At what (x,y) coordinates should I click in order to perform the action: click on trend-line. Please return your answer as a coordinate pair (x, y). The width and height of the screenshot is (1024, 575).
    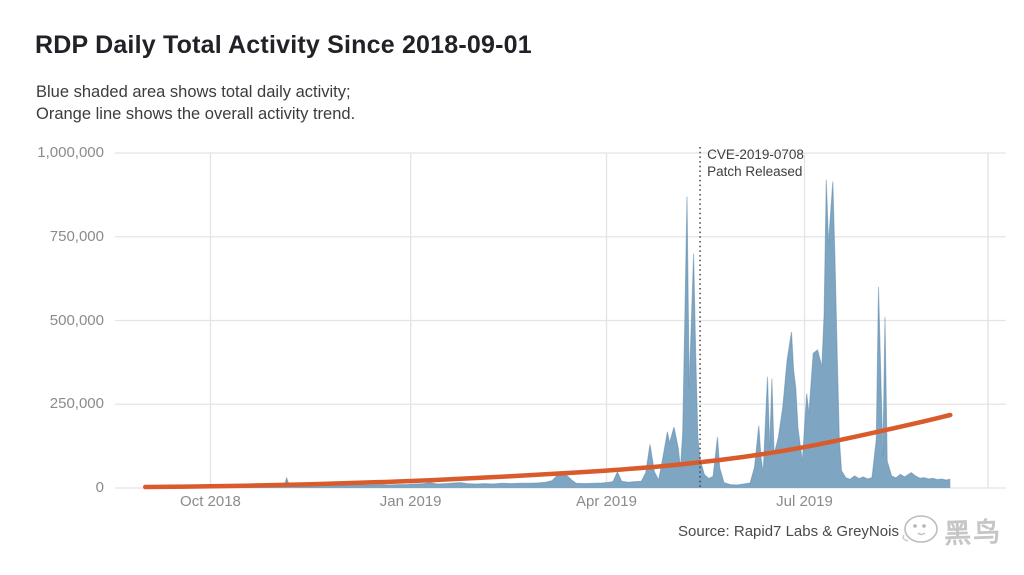
    Looking at the image, I should click on (547, 451).